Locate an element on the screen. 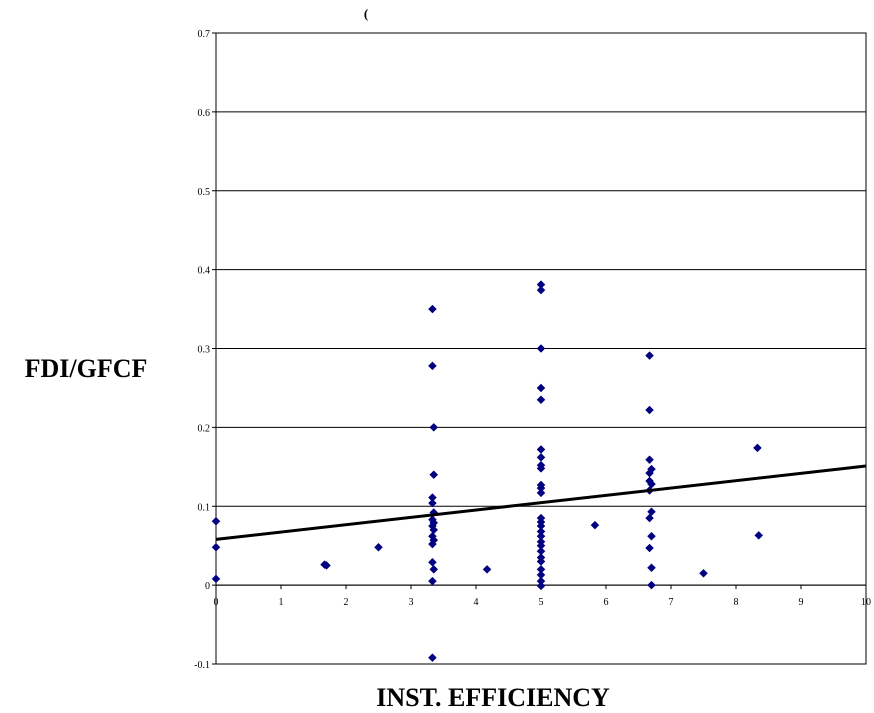 This screenshot has height=713, width=874. x-tick-label: 9 is located at coordinates (801, 602).